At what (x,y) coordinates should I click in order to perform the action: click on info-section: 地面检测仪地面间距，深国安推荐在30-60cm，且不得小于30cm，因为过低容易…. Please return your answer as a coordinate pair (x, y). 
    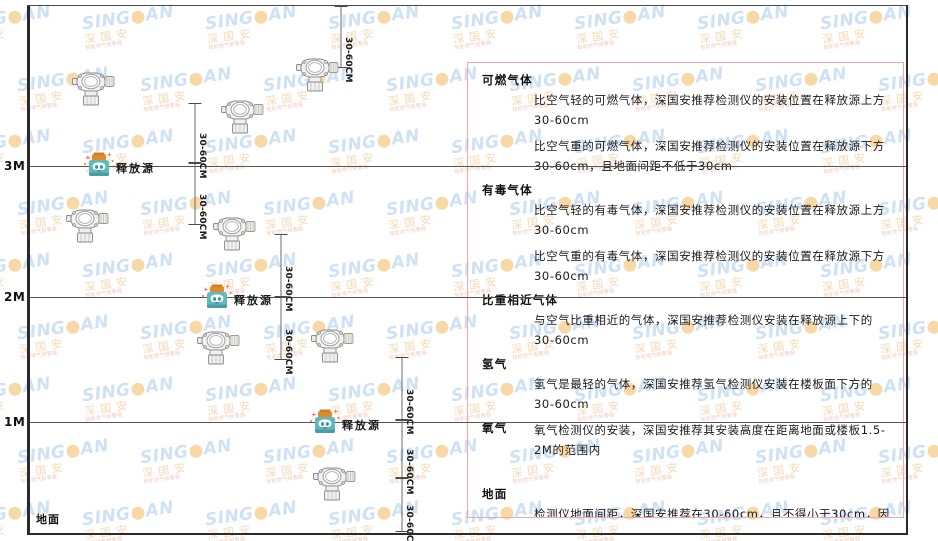
    Looking at the image, I should click on (687, 502).